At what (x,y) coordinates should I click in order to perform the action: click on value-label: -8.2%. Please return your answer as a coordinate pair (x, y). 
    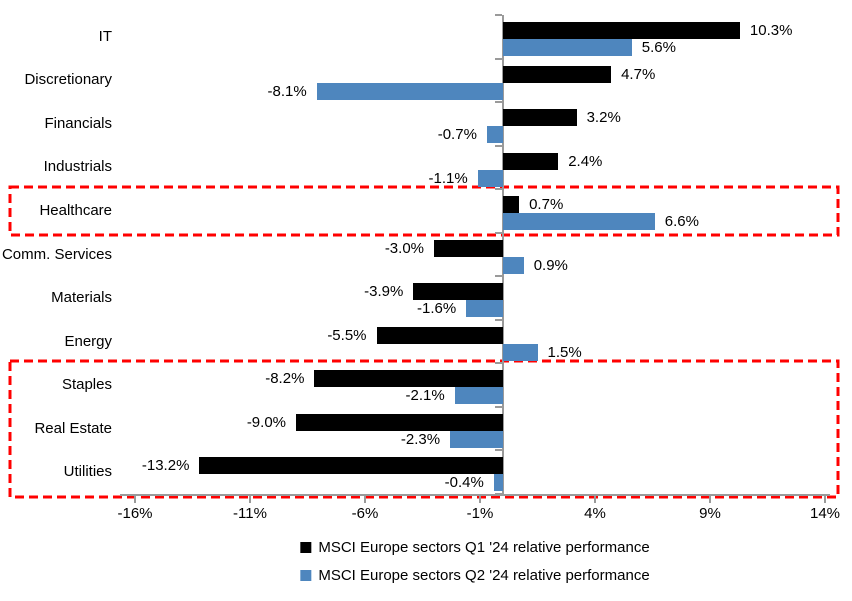
    Looking at the image, I should click on (285, 379).